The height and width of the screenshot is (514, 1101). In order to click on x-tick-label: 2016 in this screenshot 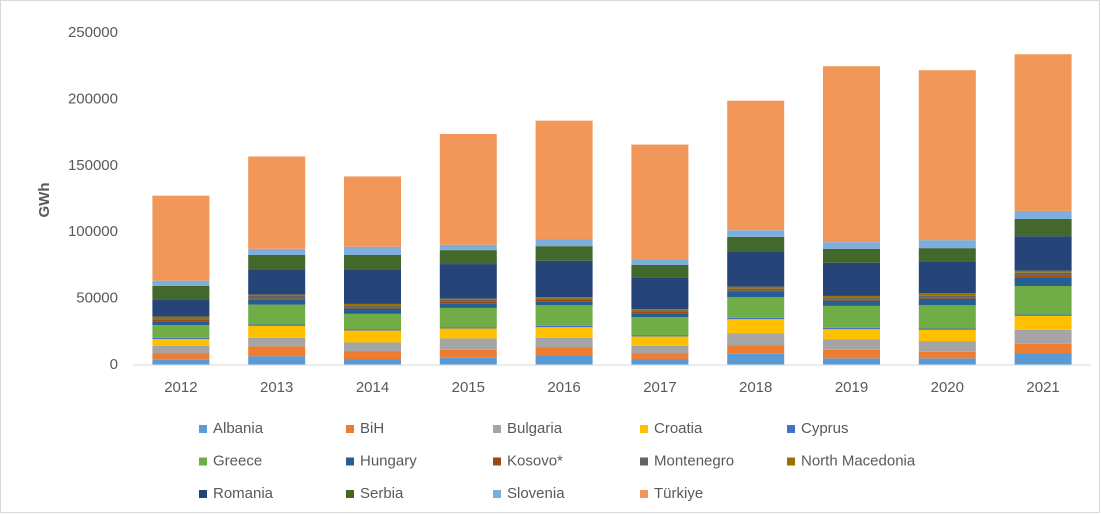, I will do `click(563, 387)`.